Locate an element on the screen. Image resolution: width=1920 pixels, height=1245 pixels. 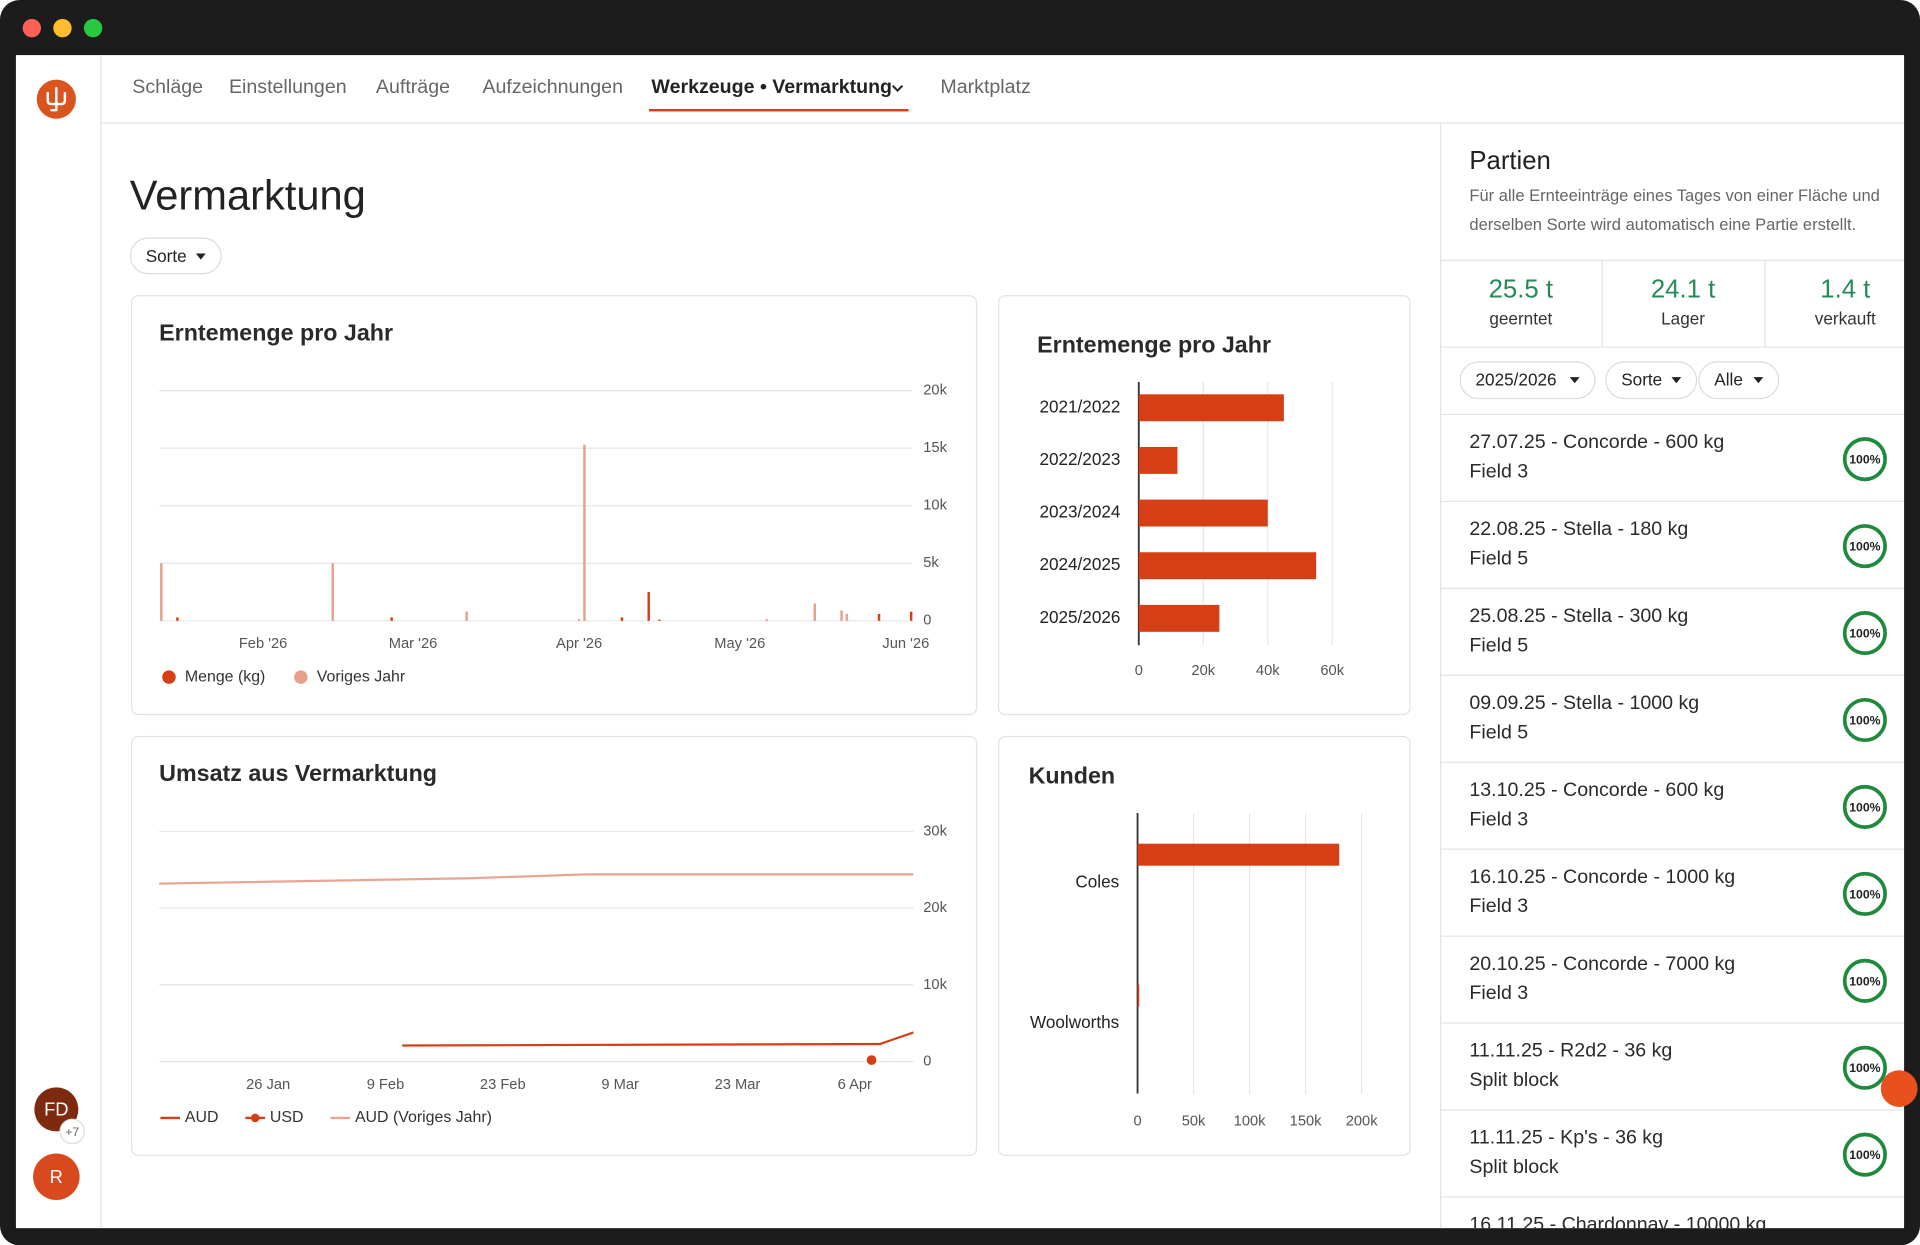
batch-item: 16.11.25 - Chardonnay - 10000 kg is located at coordinates (1672, 1213).